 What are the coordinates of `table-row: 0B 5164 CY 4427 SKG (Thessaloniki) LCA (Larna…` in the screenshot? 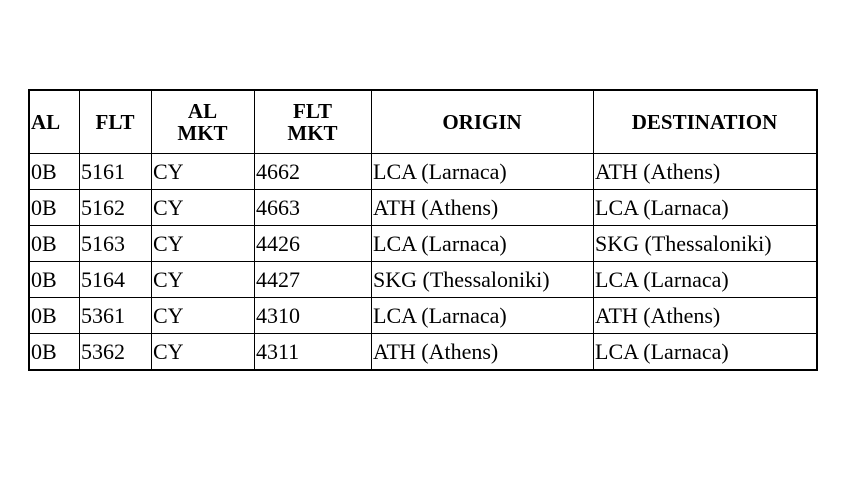 It's located at (423, 279).